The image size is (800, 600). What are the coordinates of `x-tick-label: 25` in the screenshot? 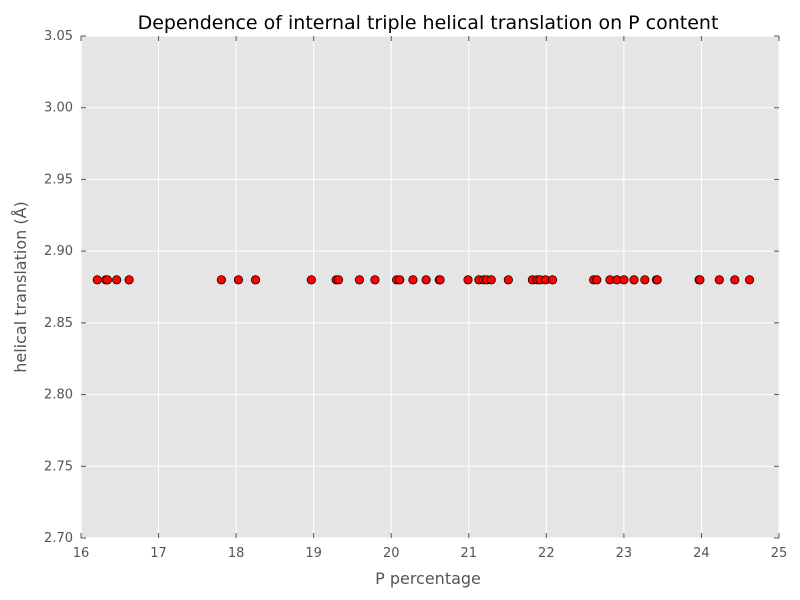 It's located at (779, 553).